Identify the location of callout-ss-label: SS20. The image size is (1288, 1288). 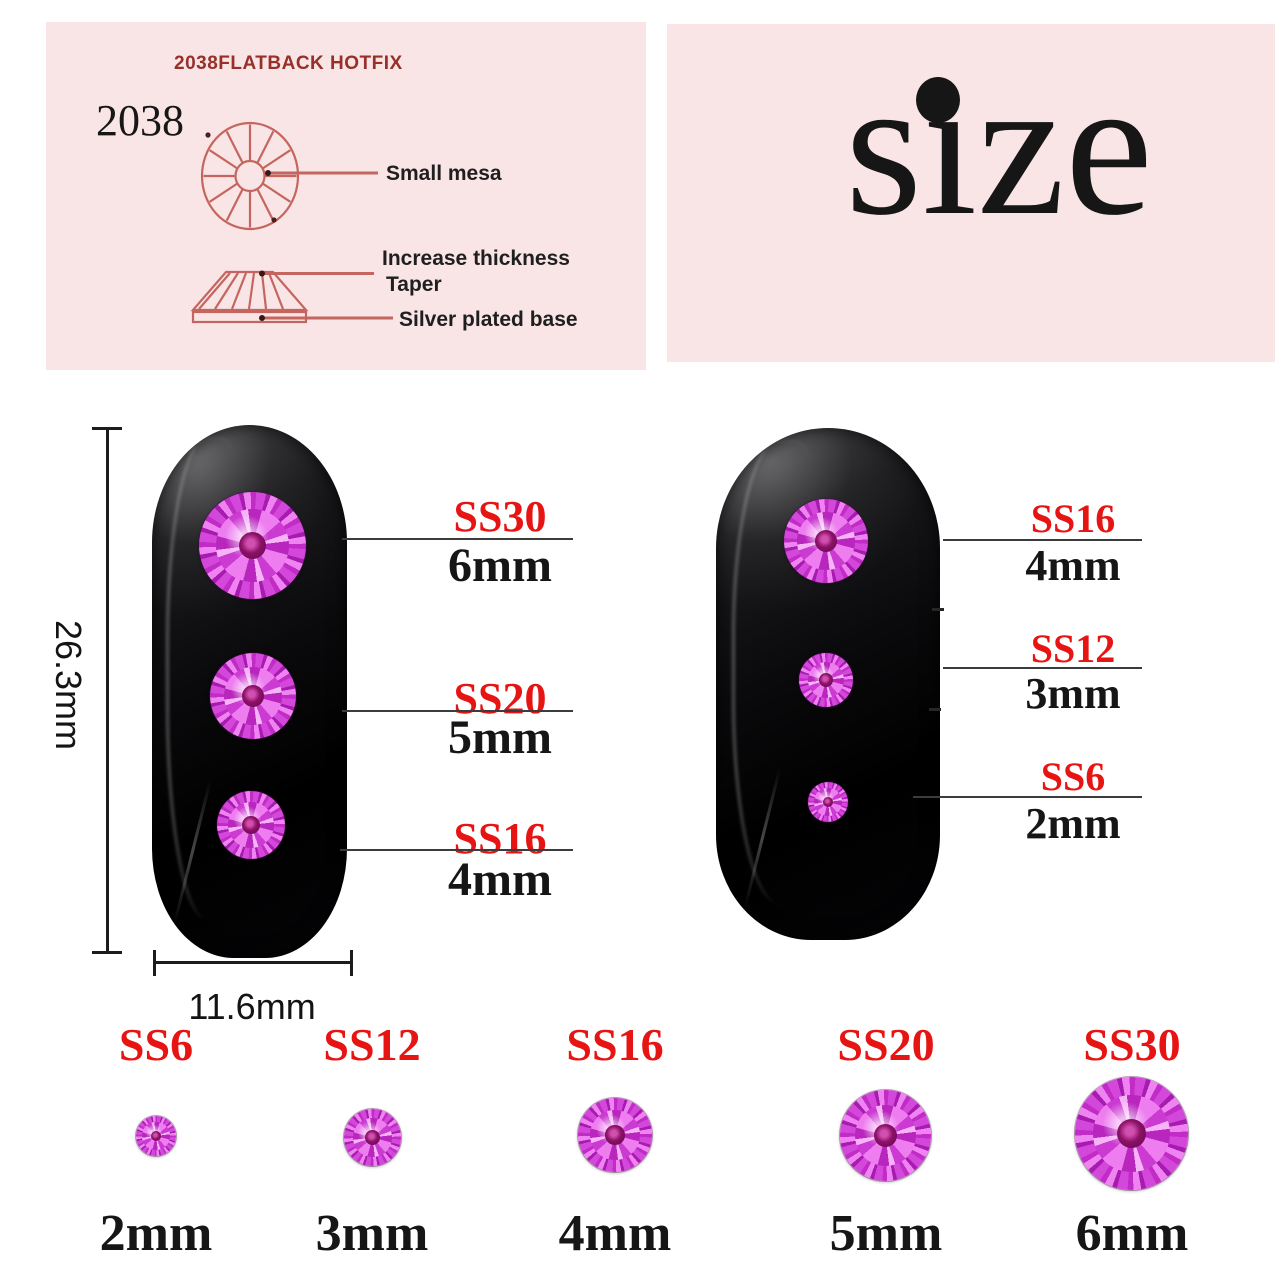
(500, 698).